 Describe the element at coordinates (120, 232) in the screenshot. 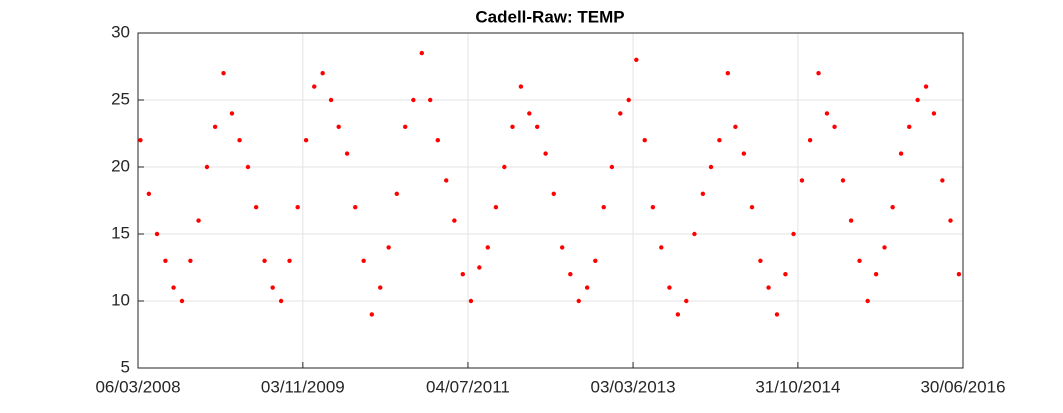

I see `y-tick-label: 15` at that location.